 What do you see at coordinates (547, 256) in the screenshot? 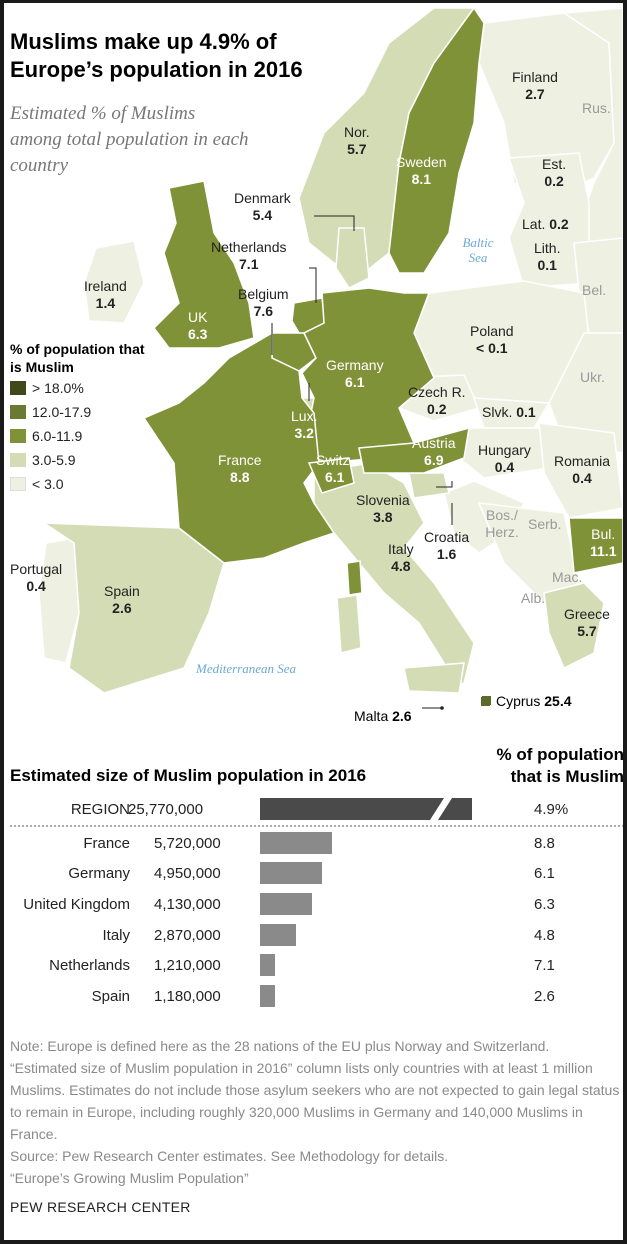
I see `label-lithuania: Lith. 0.1` at bounding box center [547, 256].